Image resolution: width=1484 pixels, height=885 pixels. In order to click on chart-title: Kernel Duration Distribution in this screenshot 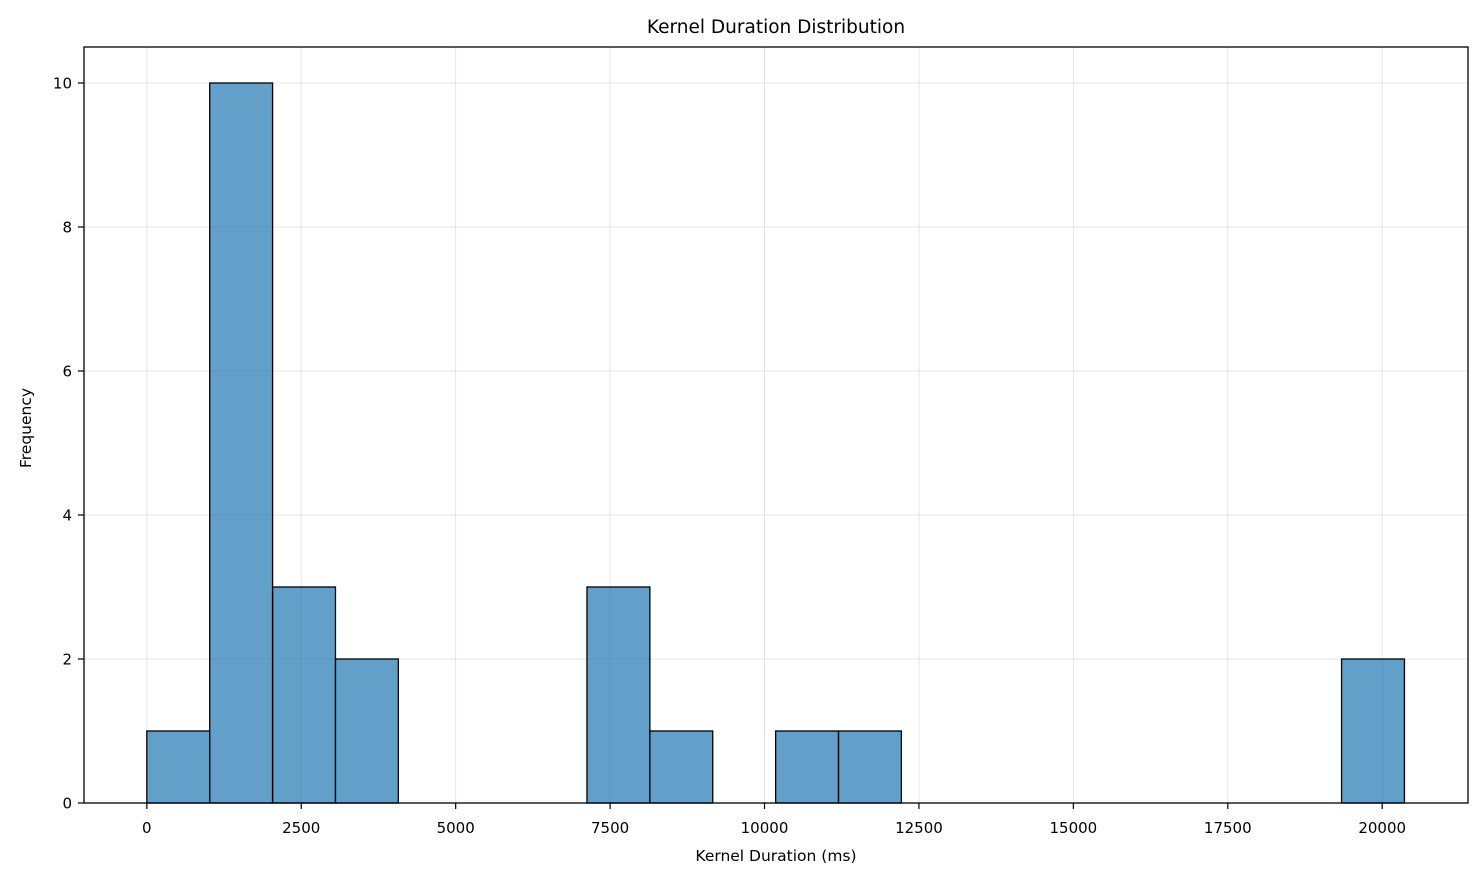, I will do `click(776, 27)`.